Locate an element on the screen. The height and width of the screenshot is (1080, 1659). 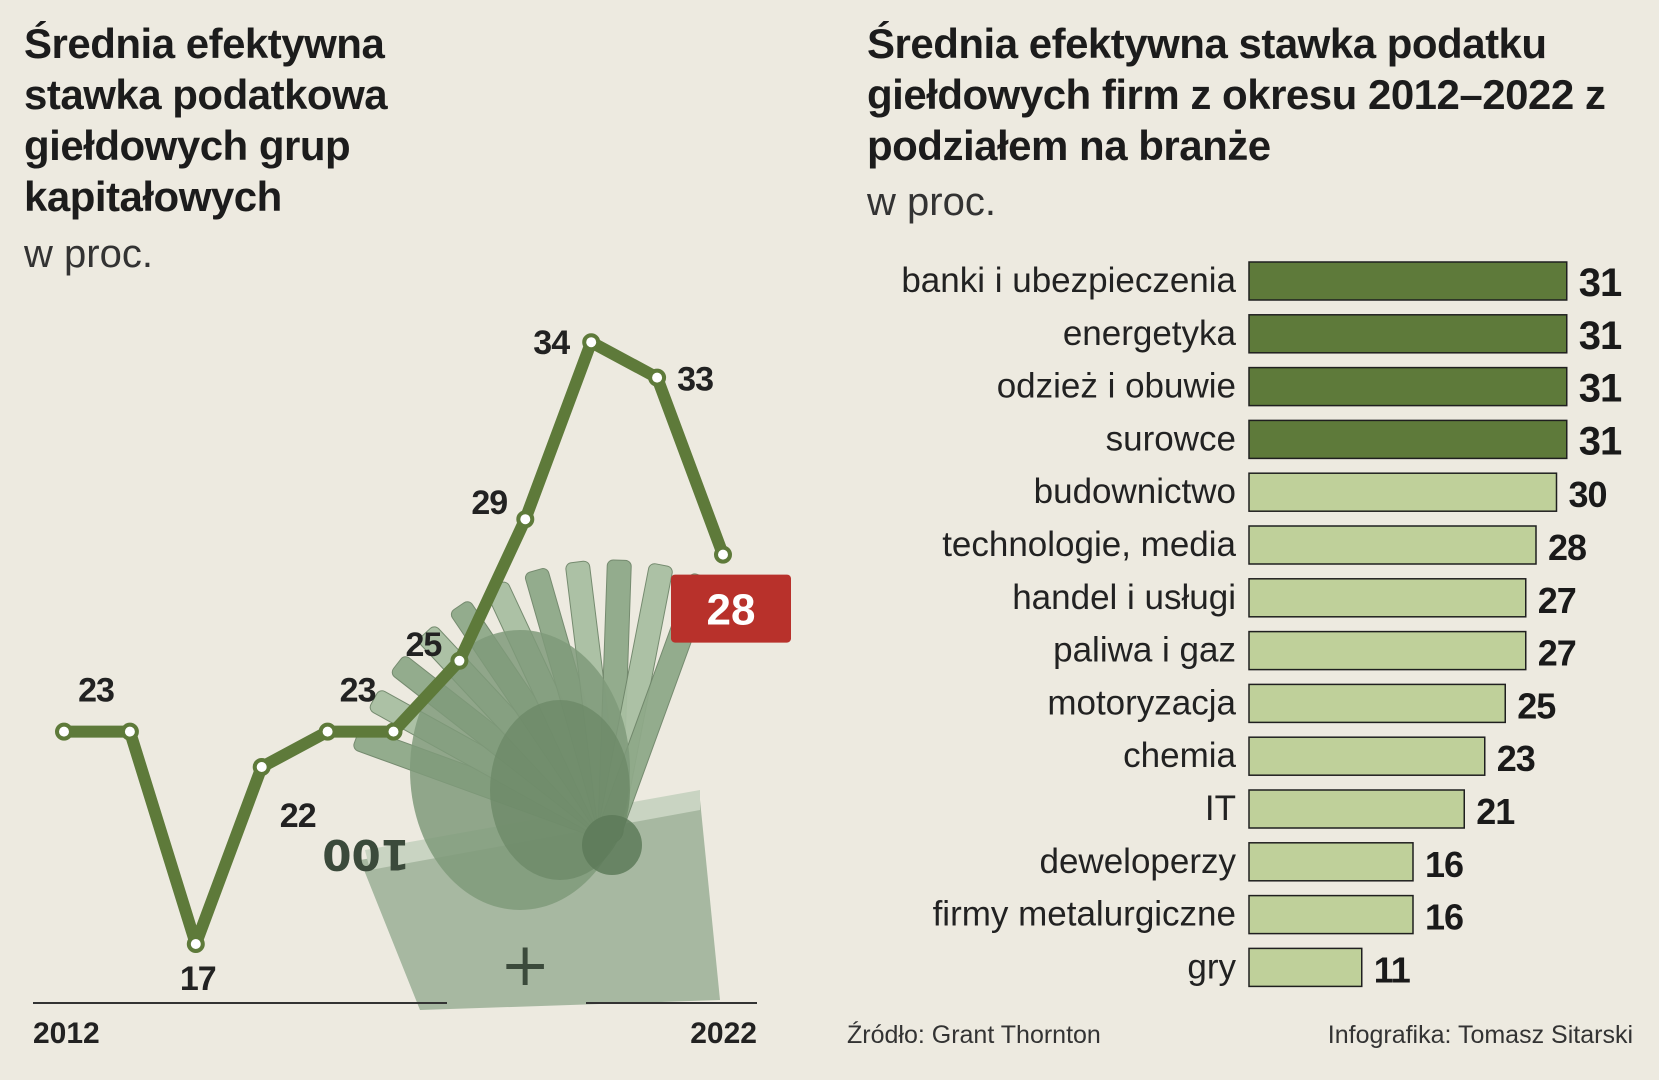
bar-category-label: surowce is located at coordinates (1171, 438).